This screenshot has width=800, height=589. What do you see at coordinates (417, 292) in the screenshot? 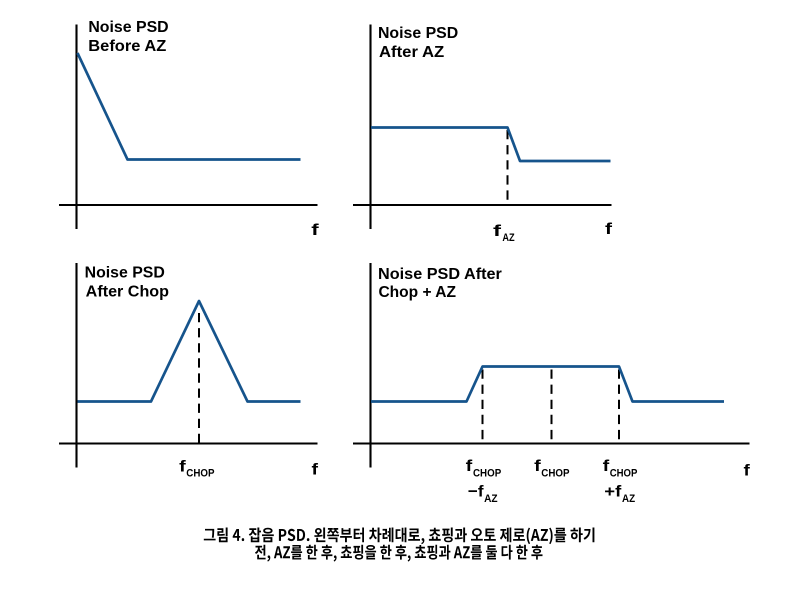
I see `svg-text: Chop + AZ` at bounding box center [417, 292].